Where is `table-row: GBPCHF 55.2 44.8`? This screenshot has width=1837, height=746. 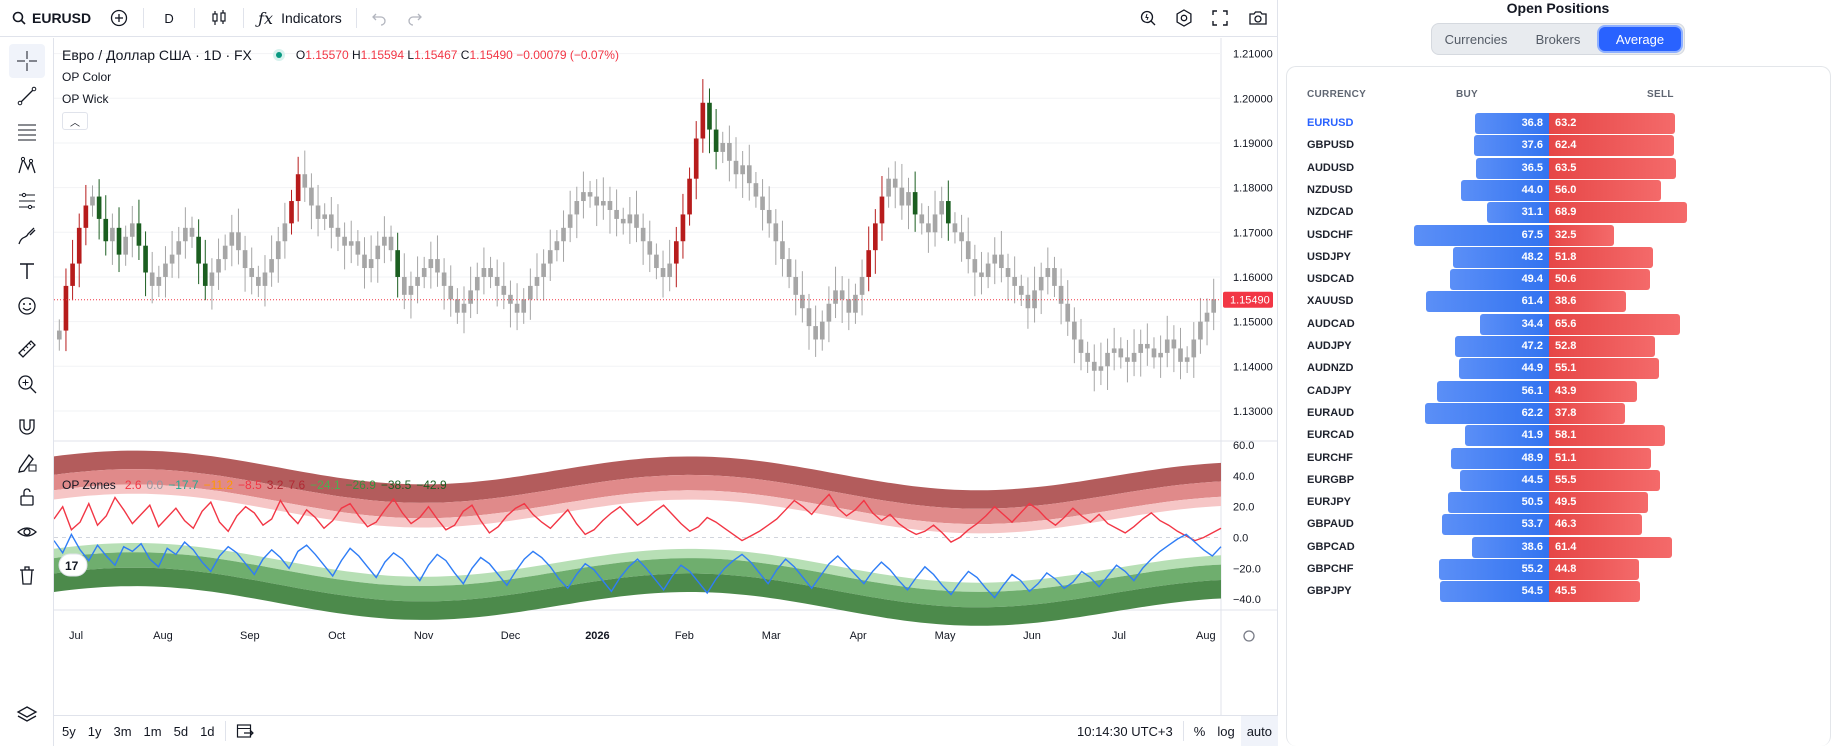 table-row: GBPCHF 55.2 44.8 is located at coordinates (1559, 570).